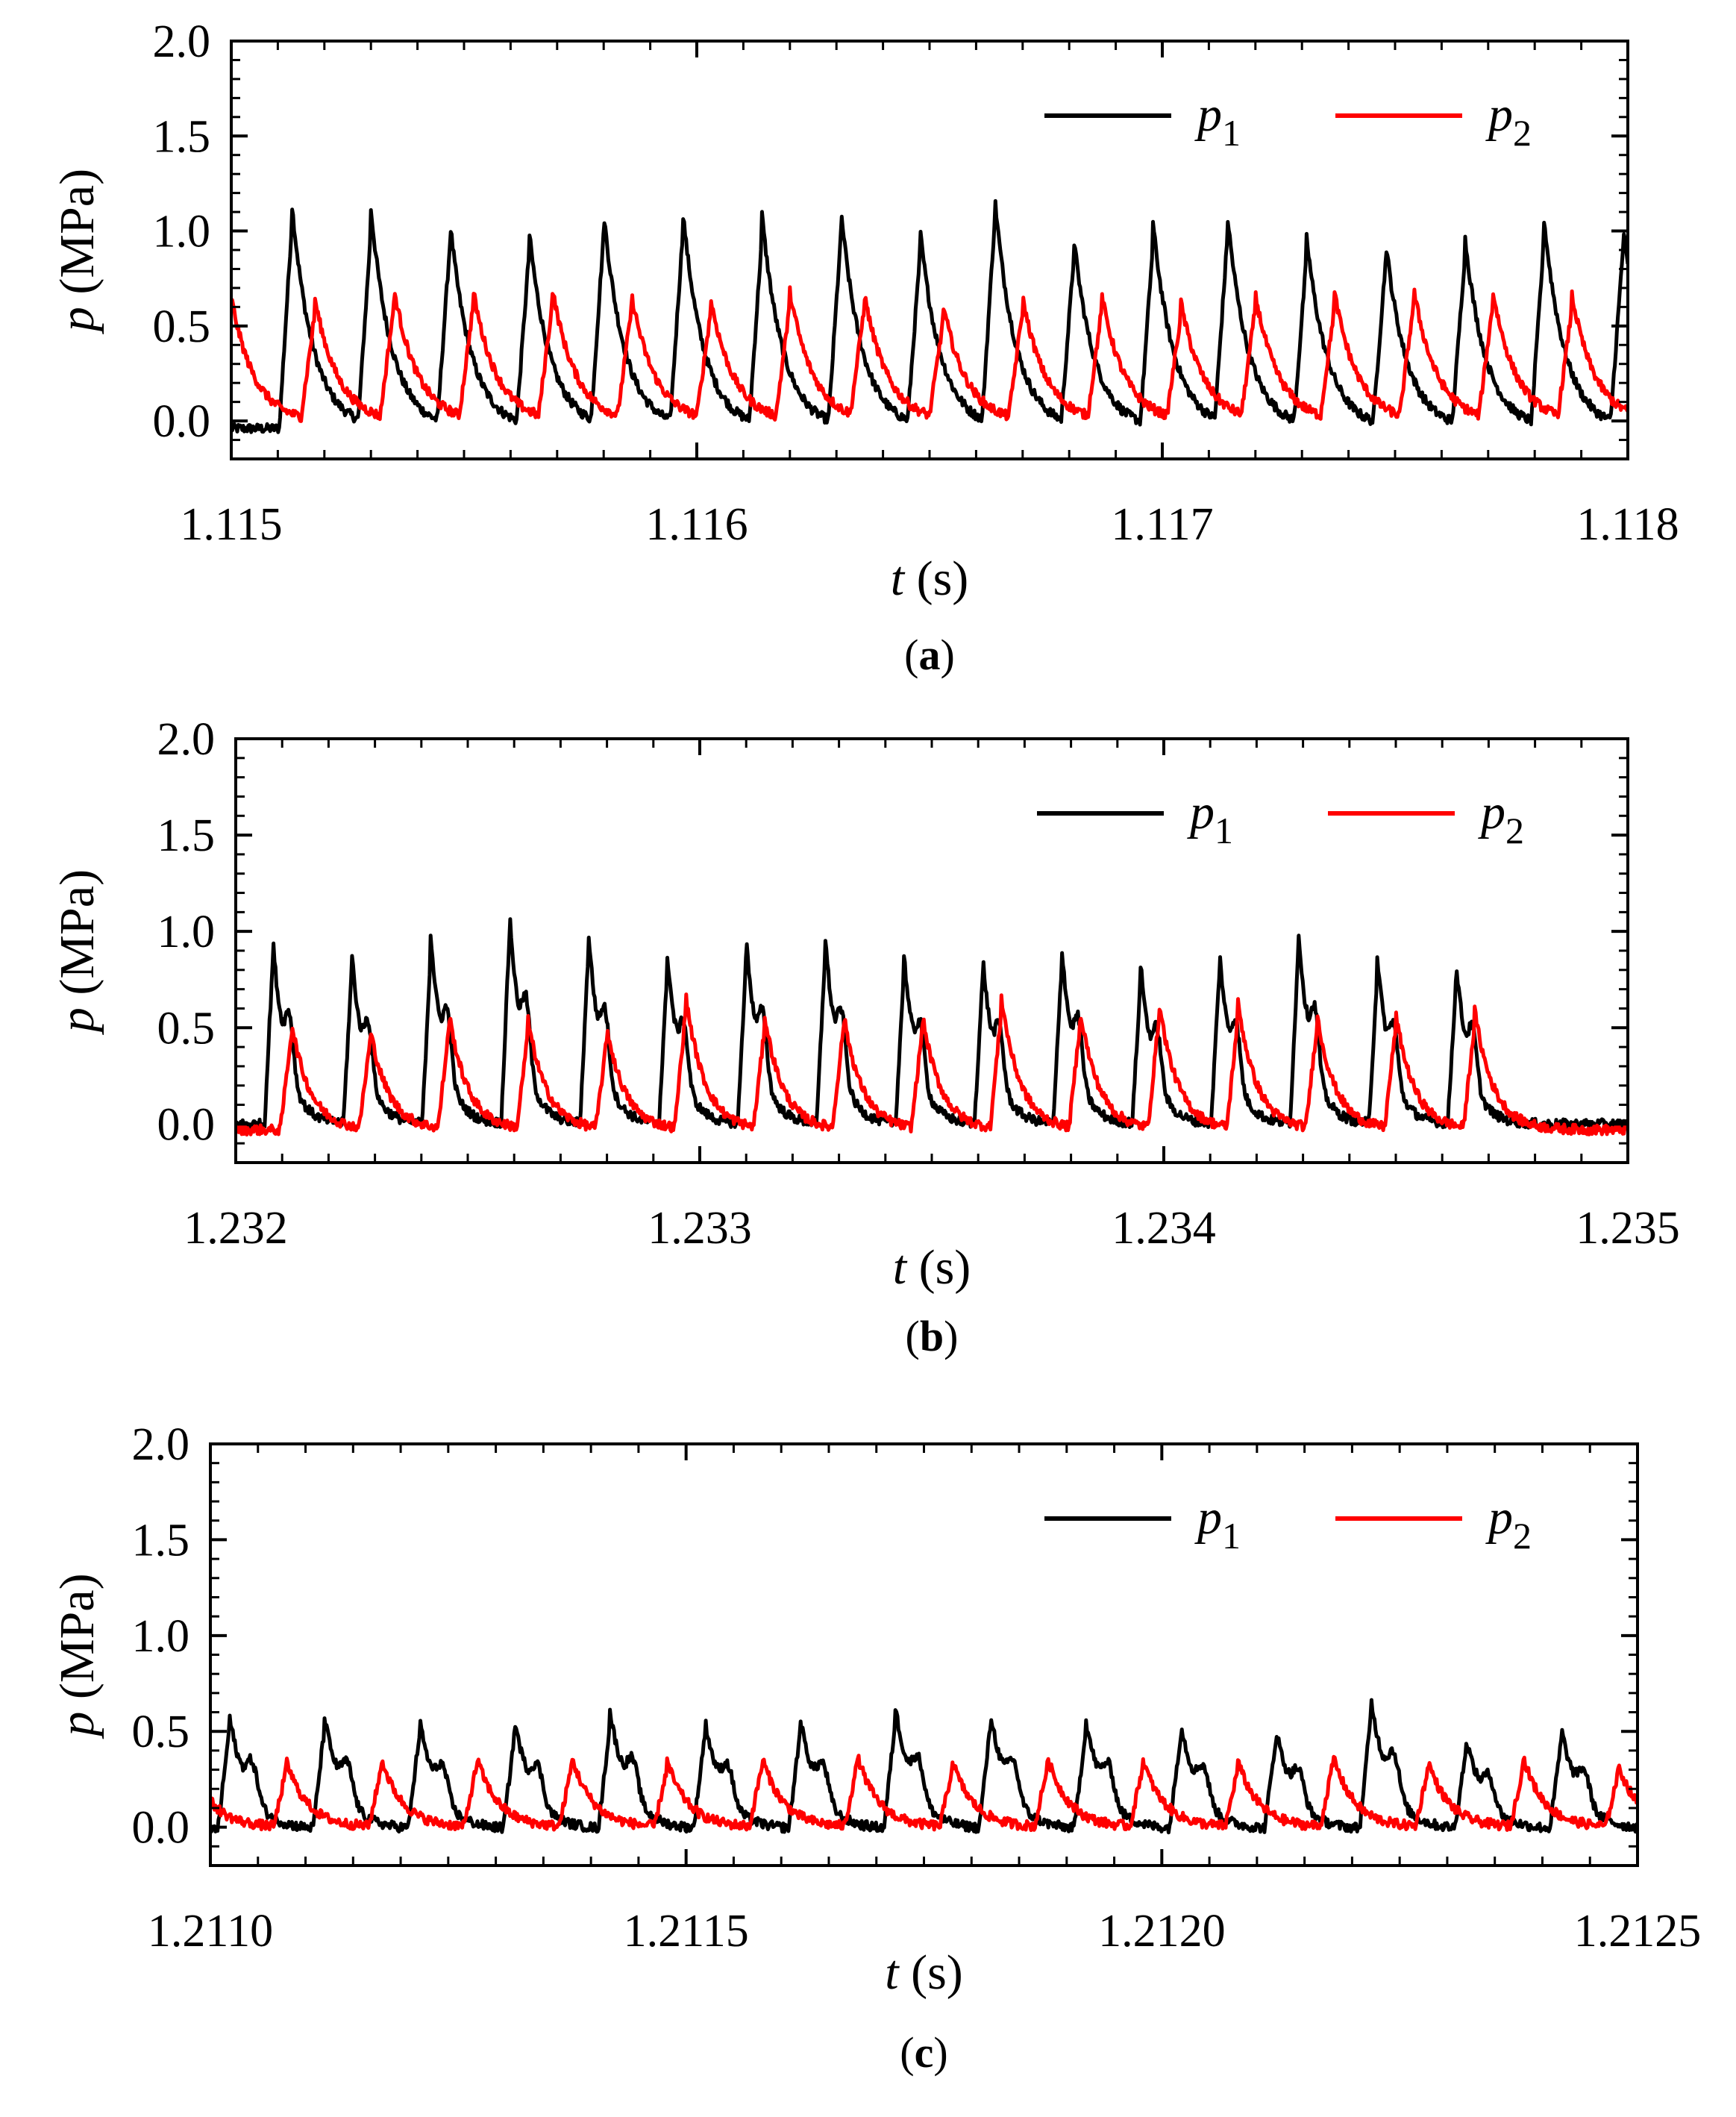  I want to click on panel-label: (a), so click(930, 655).